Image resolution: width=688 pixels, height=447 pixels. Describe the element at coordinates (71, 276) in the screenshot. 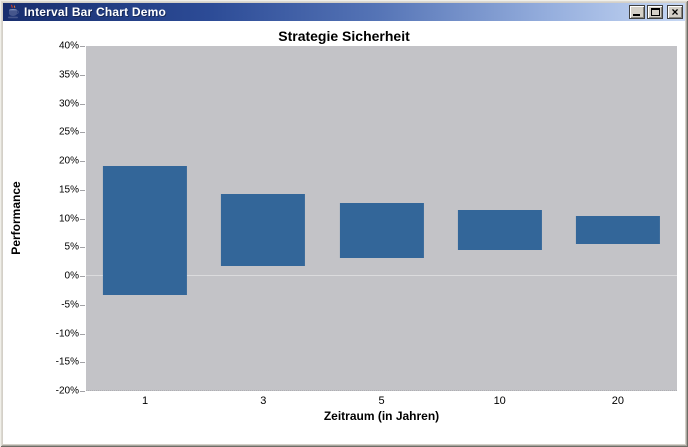

I see `y-tick-label: 0%` at that location.